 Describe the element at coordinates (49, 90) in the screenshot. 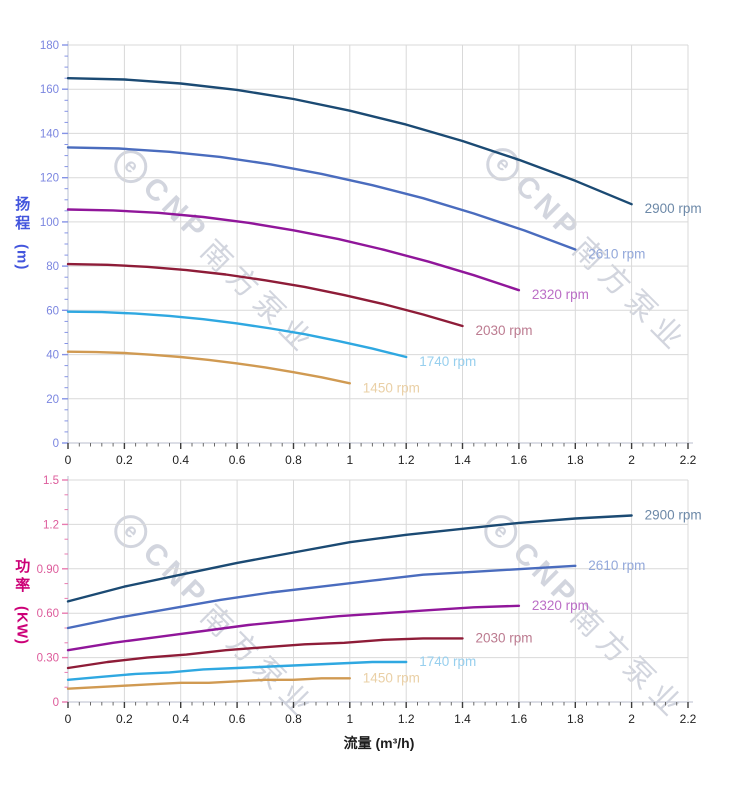

I see `y-tick-label: 160` at that location.